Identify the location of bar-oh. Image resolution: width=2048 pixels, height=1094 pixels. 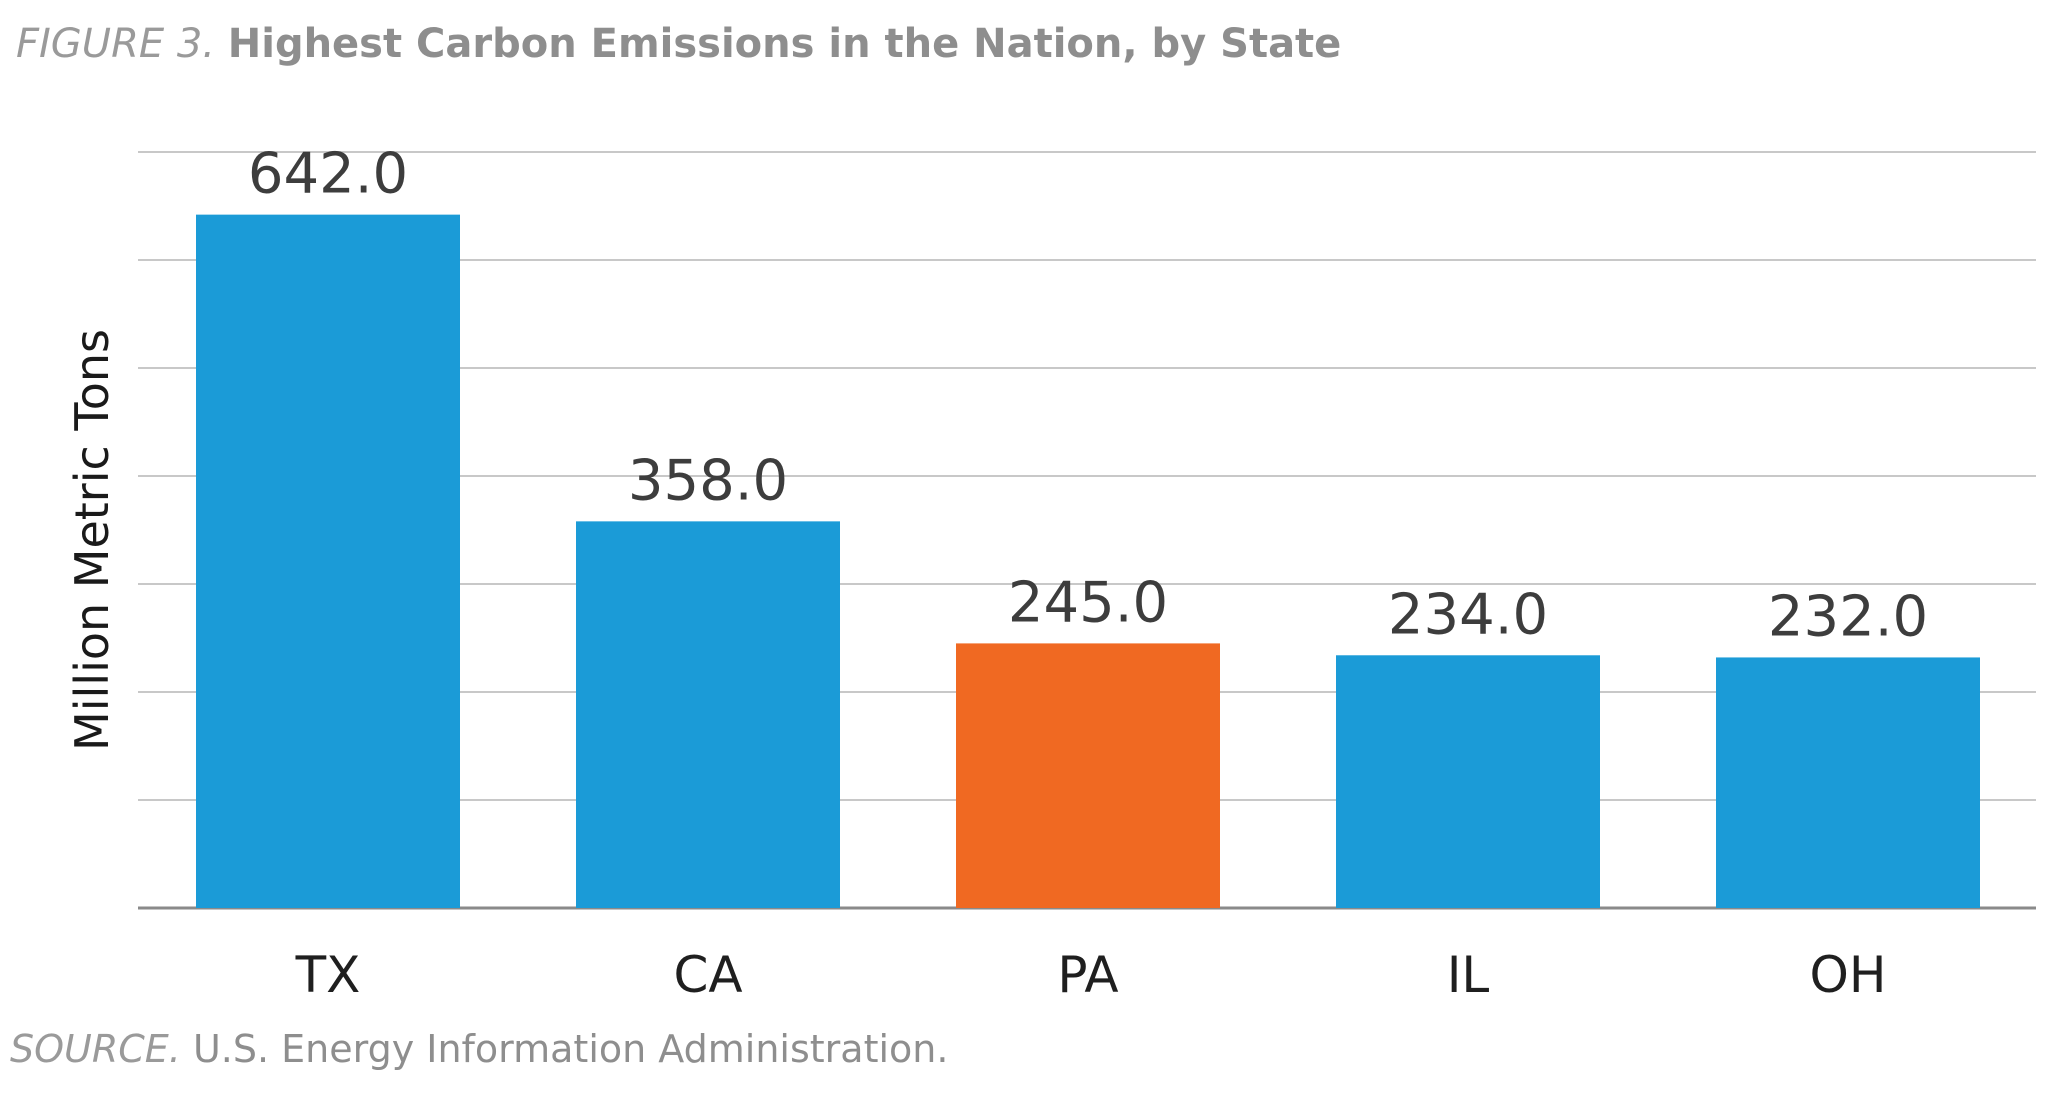
(1848, 782).